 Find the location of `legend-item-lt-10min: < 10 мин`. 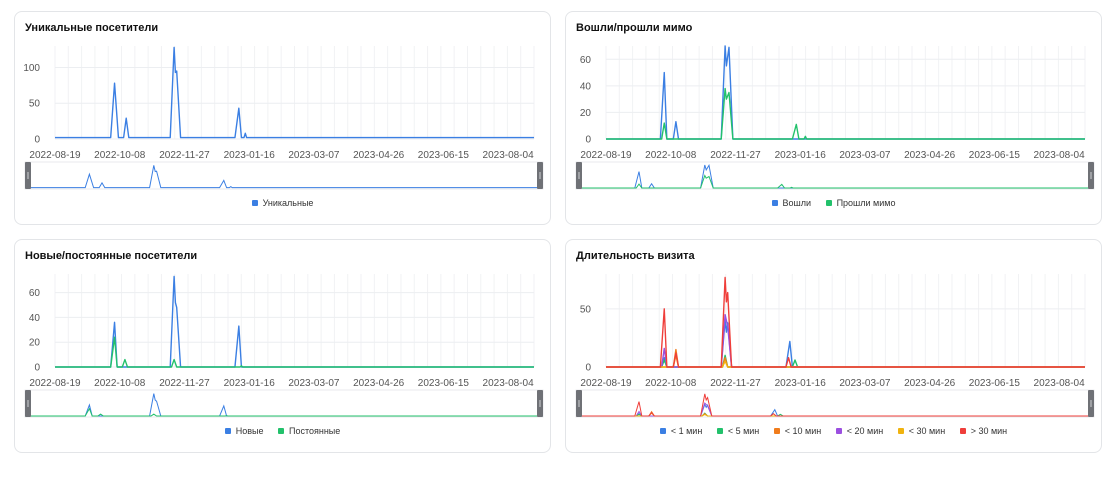

legend-item-lt-10min: < 10 мин is located at coordinates (797, 431).